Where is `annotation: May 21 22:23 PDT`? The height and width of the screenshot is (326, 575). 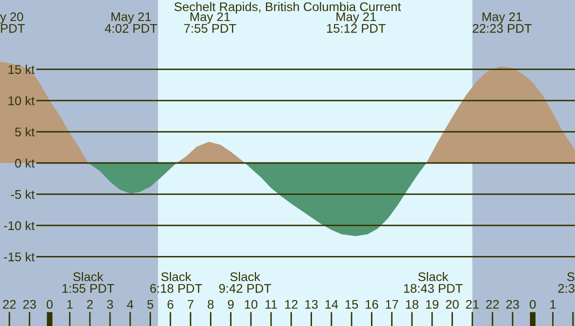
annotation: May 21 22:23 PDT is located at coordinates (502, 22).